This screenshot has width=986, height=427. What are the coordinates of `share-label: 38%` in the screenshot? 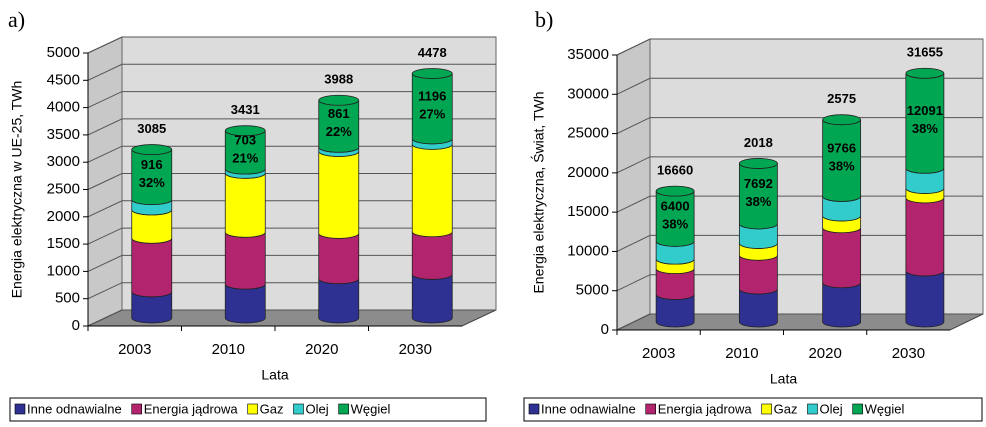 It's located at (925, 128).